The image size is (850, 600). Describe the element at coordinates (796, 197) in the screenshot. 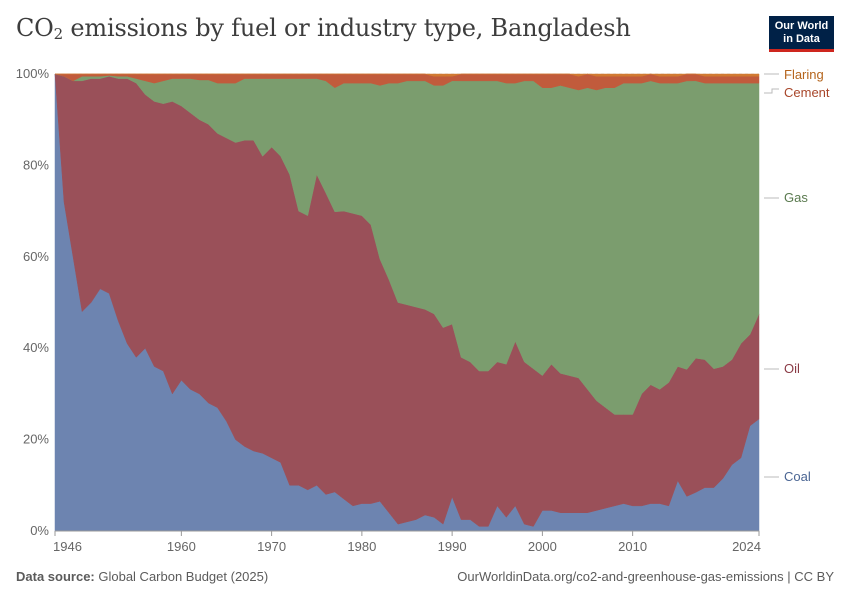

I see `legend-label-gas: Gas` at that location.